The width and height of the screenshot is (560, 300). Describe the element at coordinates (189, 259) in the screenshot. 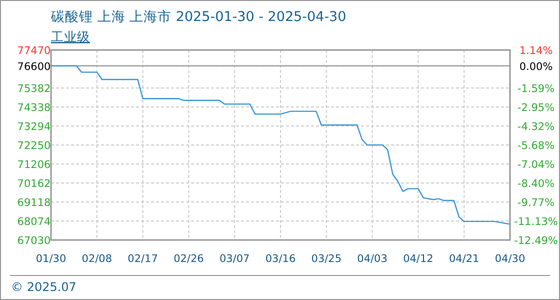

I see `x-tick-label: 02/26` at that location.